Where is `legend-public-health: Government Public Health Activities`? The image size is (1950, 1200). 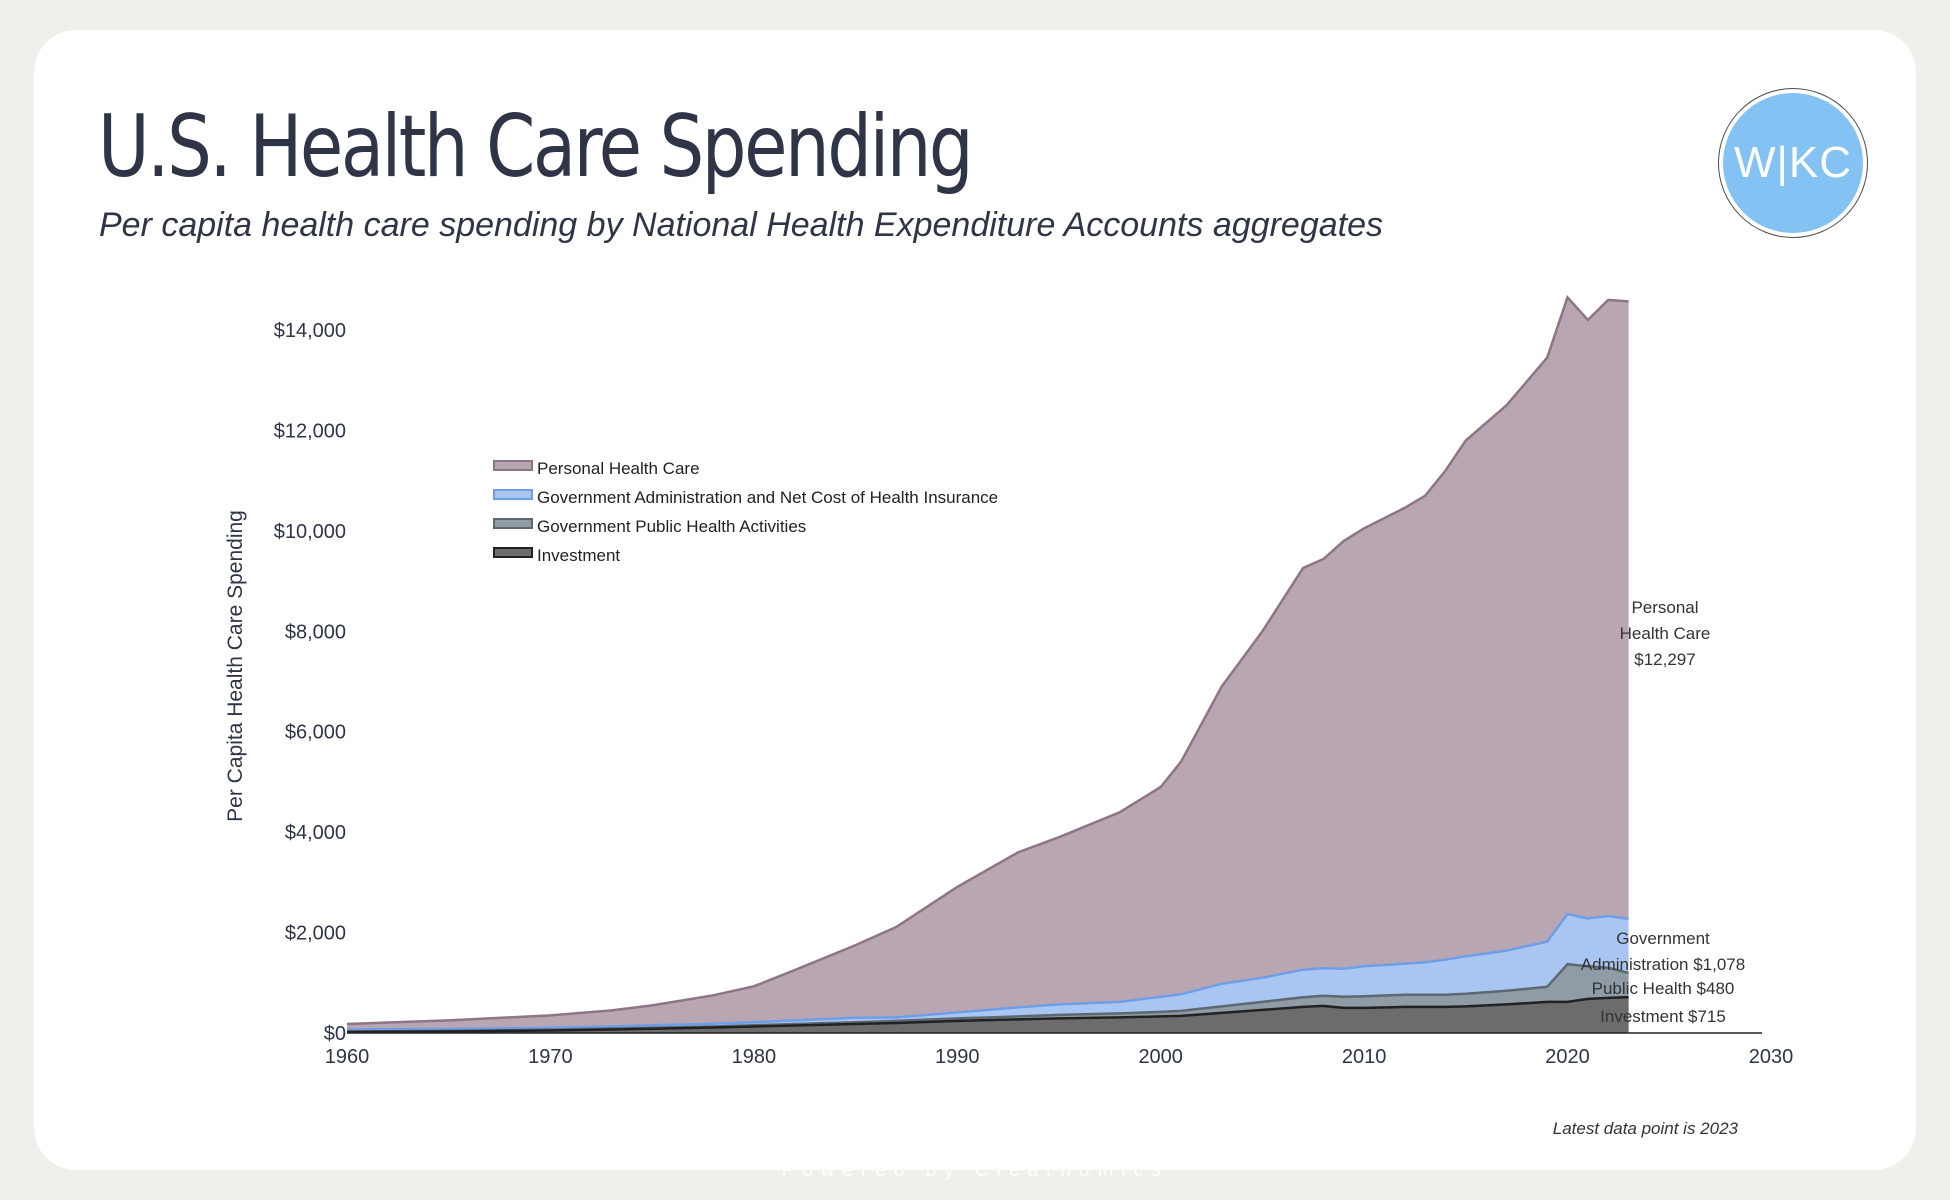
legend-public-health: Government Public Health Activities is located at coordinates (671, 526).